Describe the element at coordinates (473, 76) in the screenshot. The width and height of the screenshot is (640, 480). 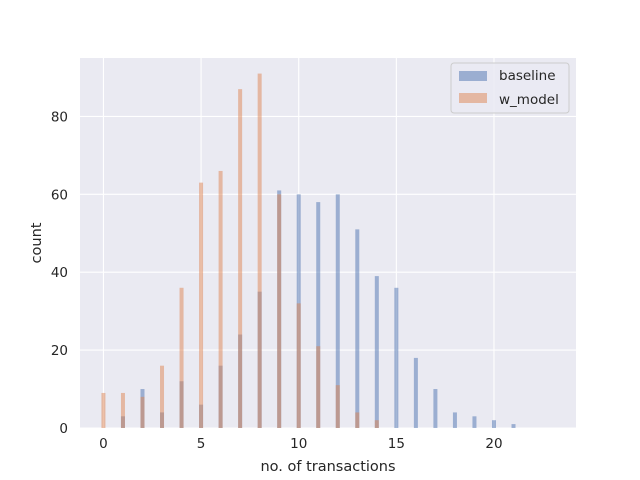
I see `legend-swatch-baseline` at that location.